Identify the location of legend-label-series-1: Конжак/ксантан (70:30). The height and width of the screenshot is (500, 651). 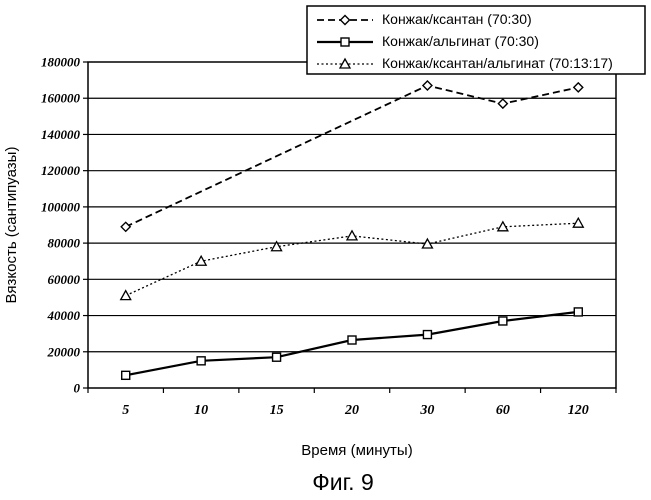
(457, 19).